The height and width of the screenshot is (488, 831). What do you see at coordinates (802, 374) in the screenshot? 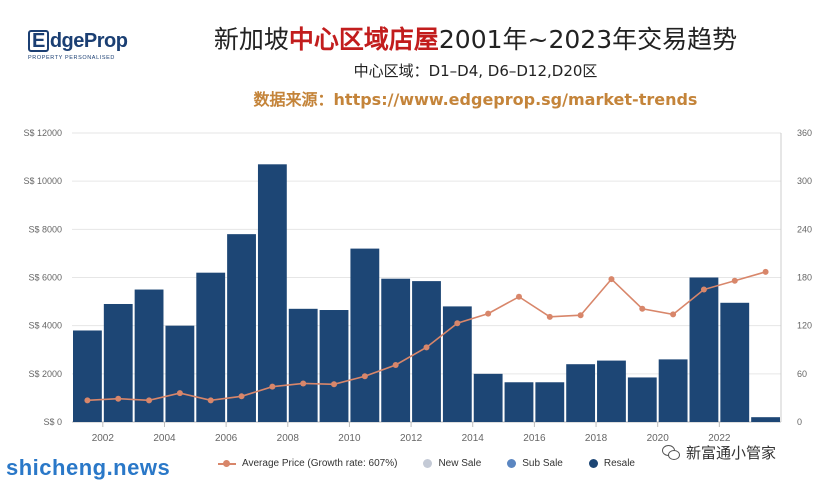
I see `y-right-tick-label: 60` at bounding box center [802, 374].